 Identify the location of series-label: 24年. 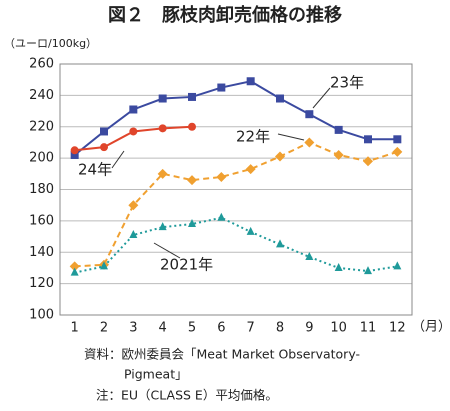
(95, 170).